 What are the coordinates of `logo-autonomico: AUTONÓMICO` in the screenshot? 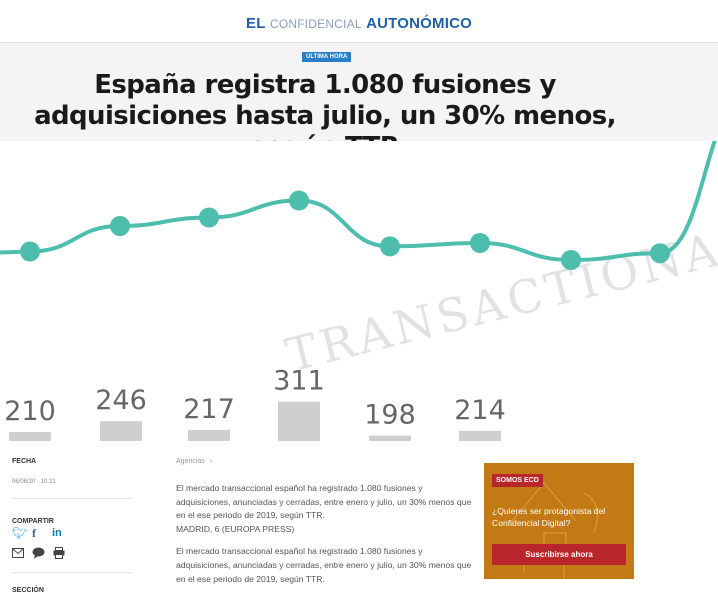 It's located at (419, 23).